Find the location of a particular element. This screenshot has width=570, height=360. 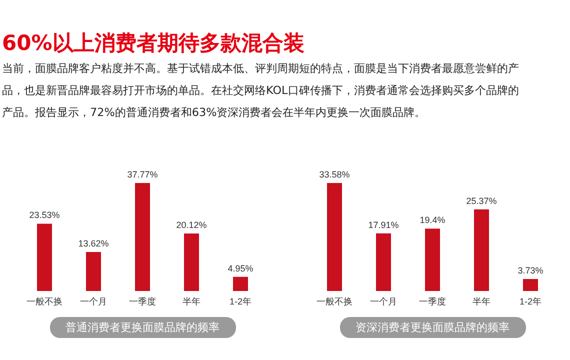

data-label: 13.62% is located at coordinates (93, 243).